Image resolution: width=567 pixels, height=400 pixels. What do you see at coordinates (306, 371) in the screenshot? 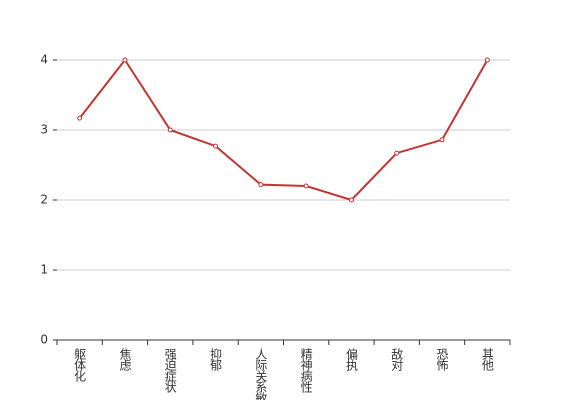
I see `x-tick-label: 精神病性` at bounding box center [306, 371].